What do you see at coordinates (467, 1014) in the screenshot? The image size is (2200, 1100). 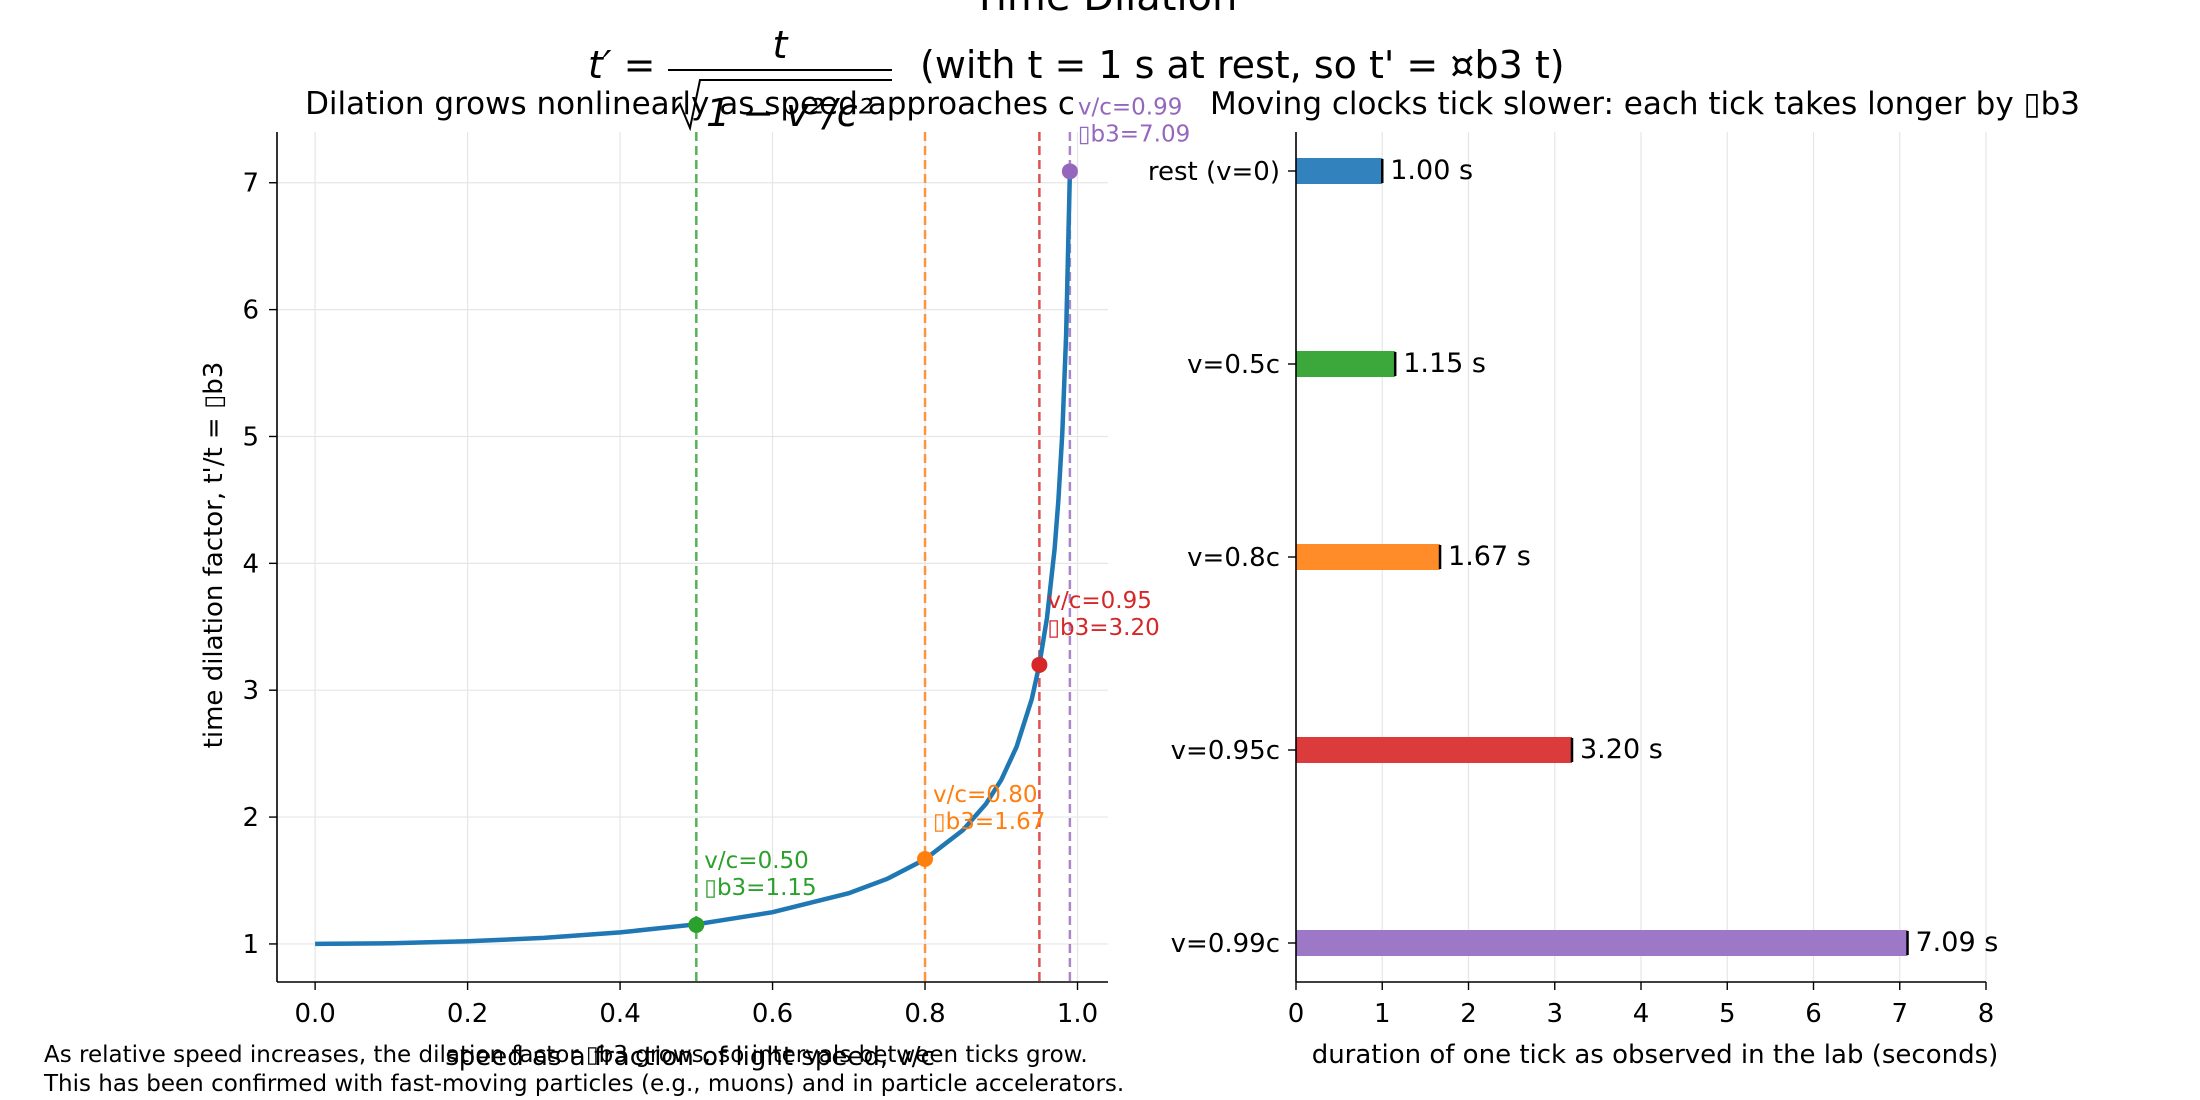 I see `x-tick-label: 0.2` at bounding box center [467, 1014].